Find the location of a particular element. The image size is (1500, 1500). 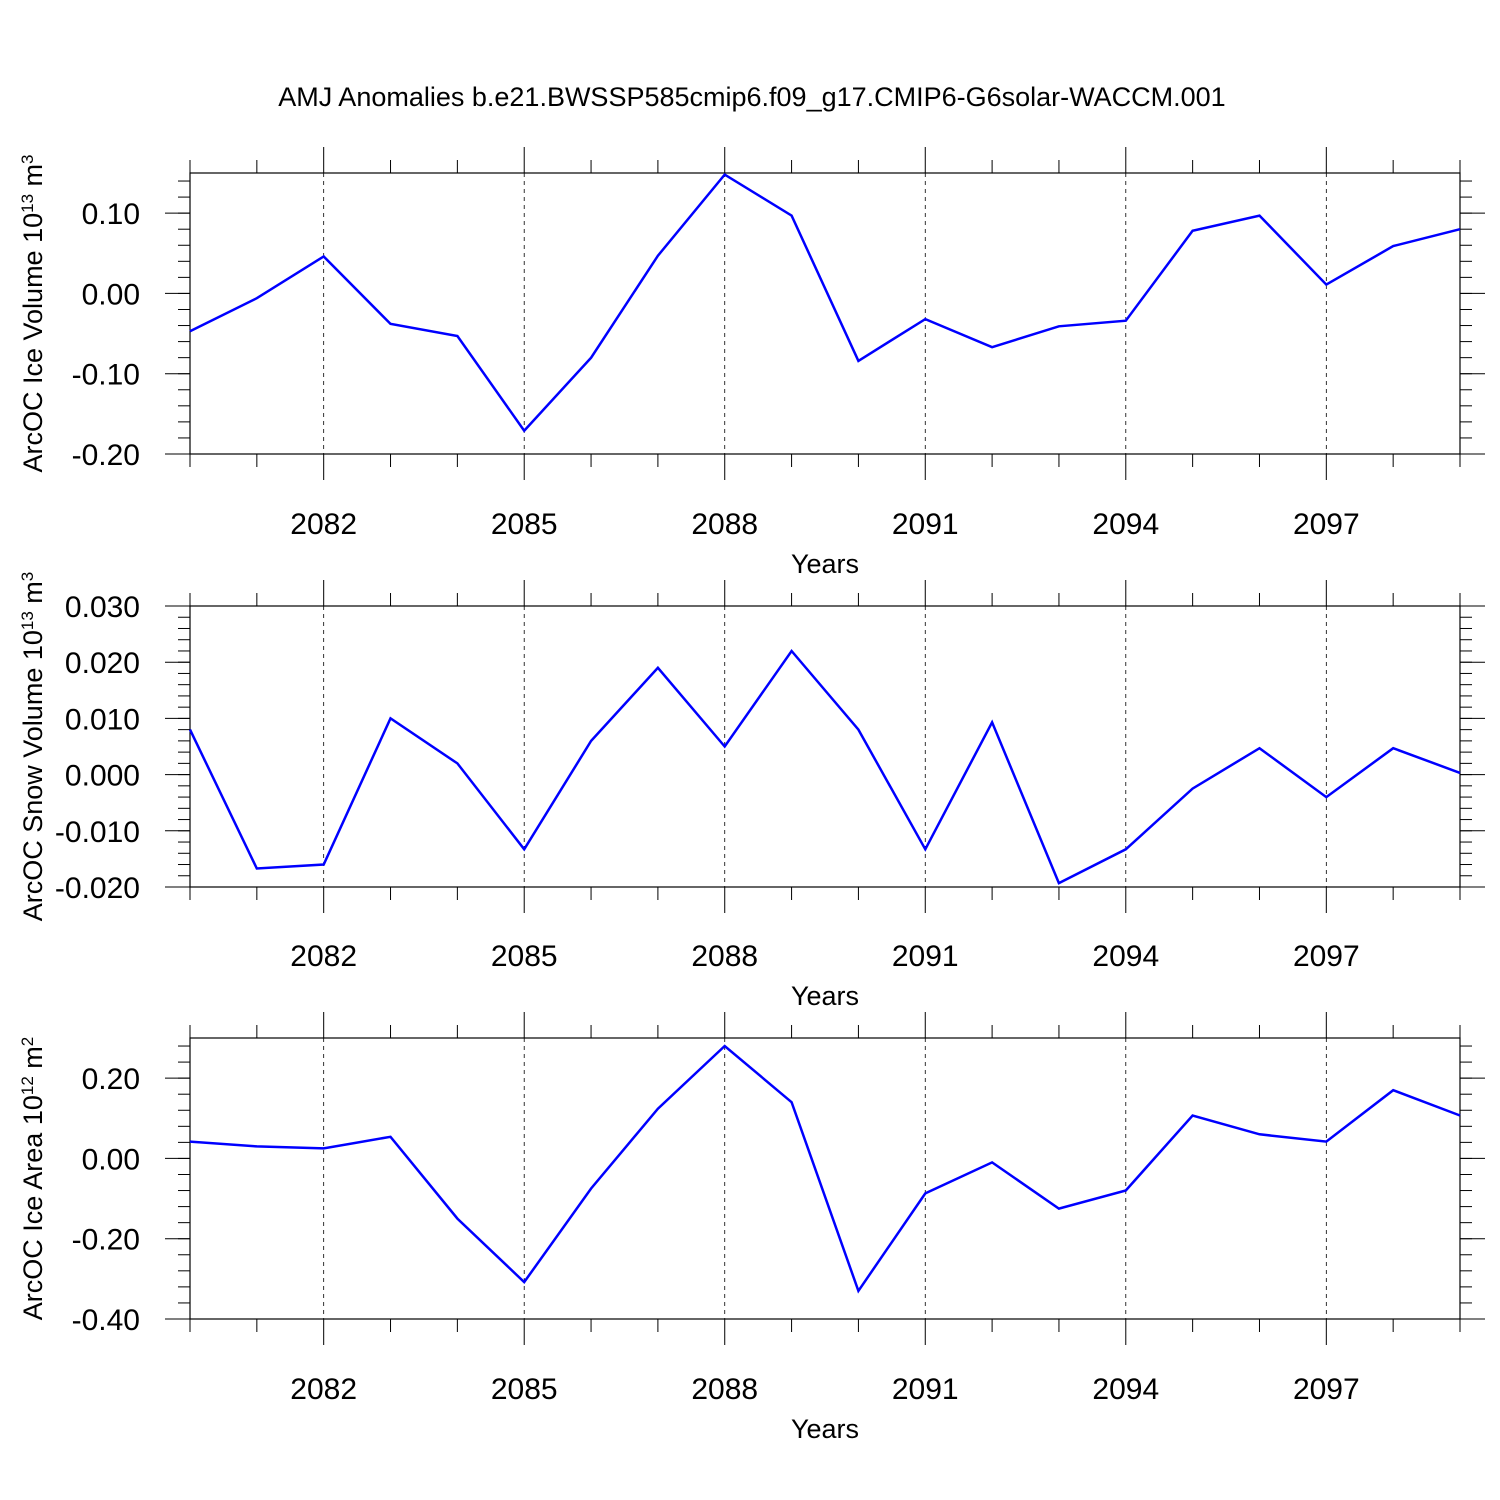

y-tick-label: 0.010 is located at coordinates (102, 719).